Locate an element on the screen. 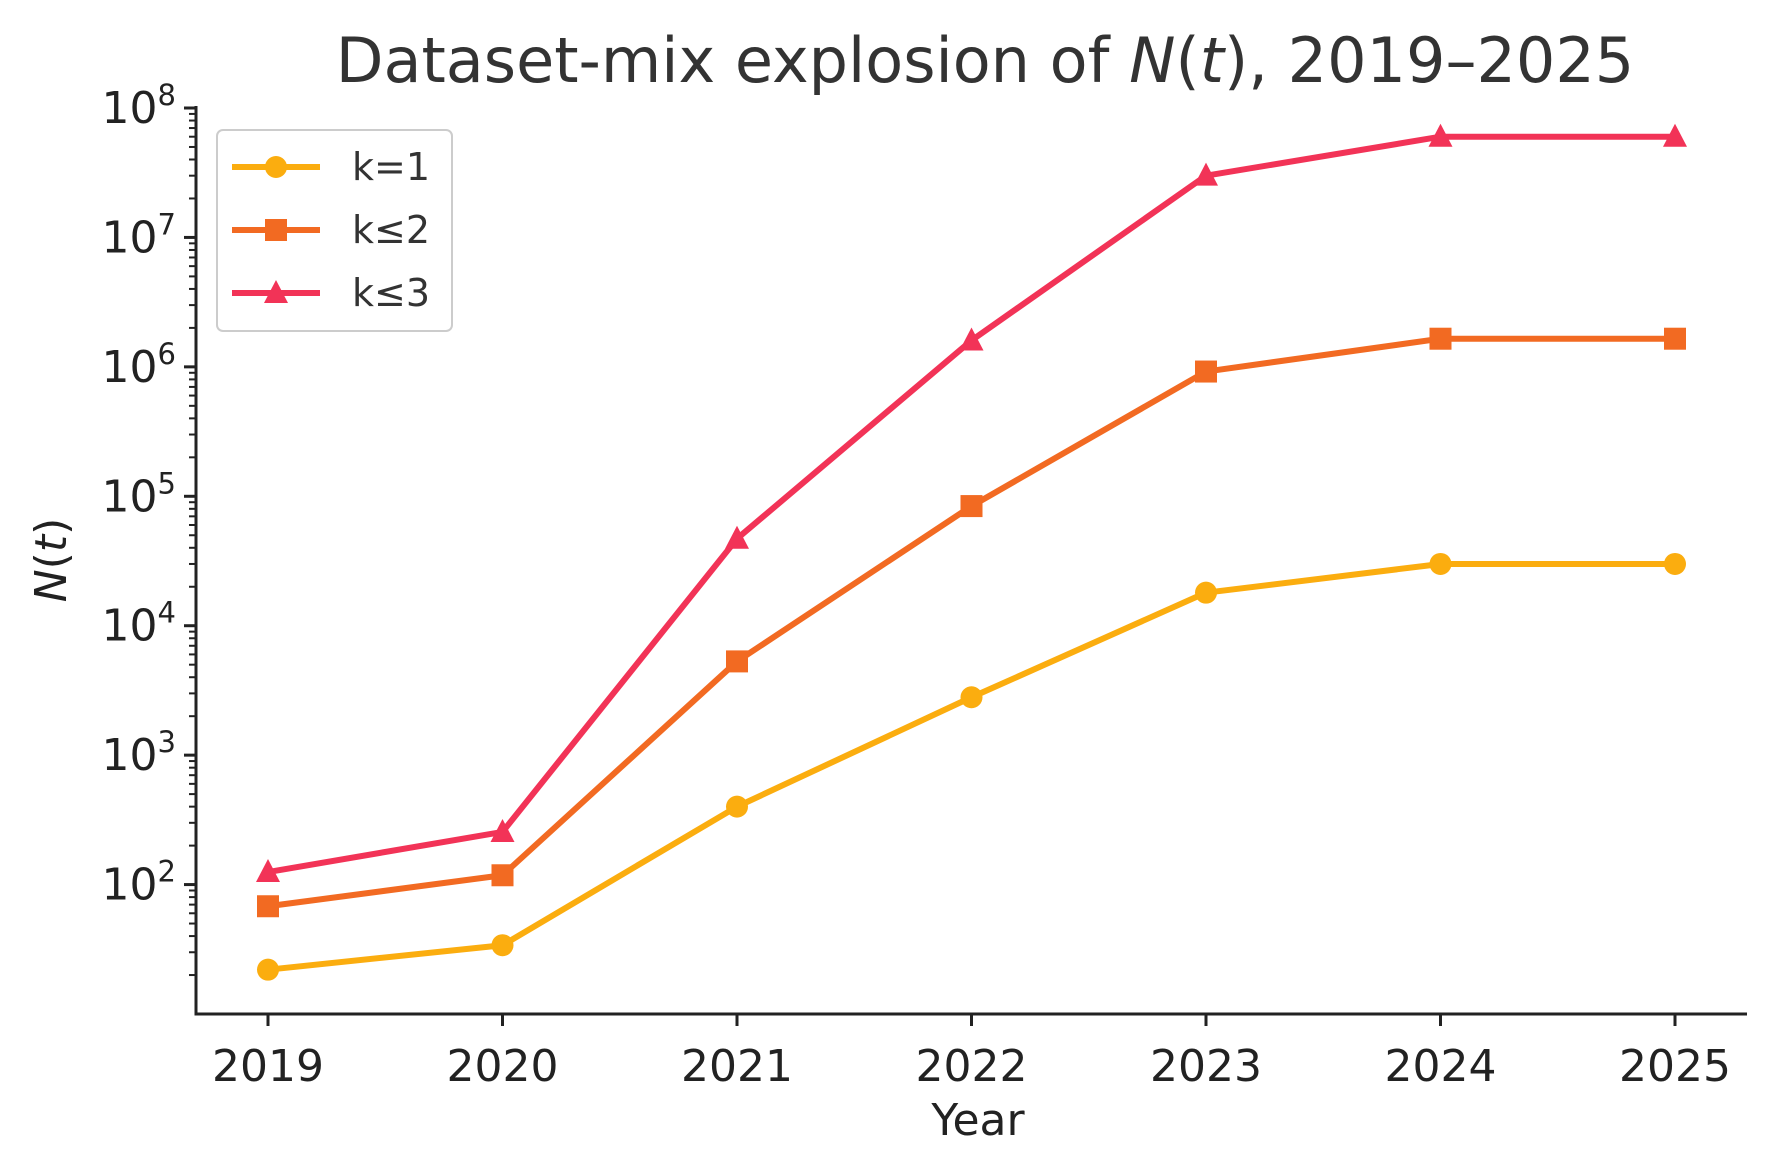 The height and width of the screenshot is (1170, 1769). y-tick-label: 10⁶ is located at coordinates (139, 365).